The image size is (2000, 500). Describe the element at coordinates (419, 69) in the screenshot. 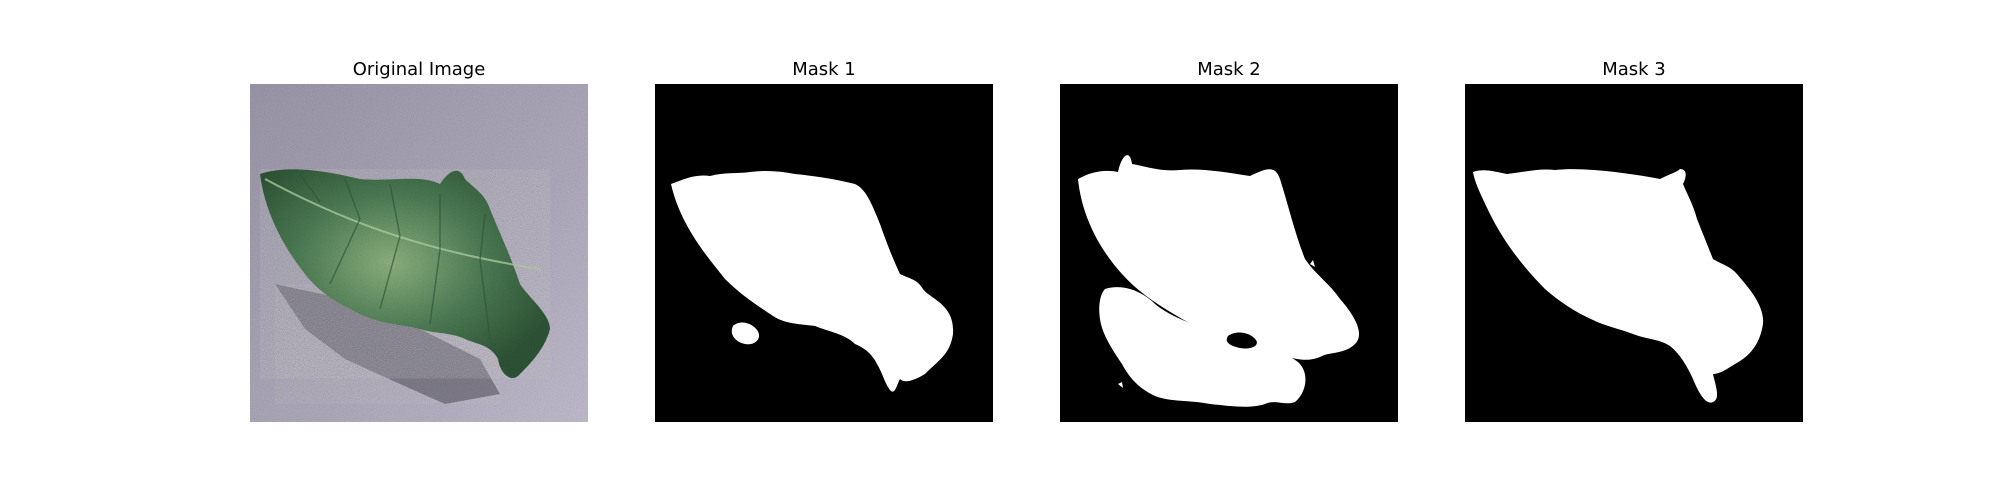

I see `panel-title-original-image: Original Image` at that location.